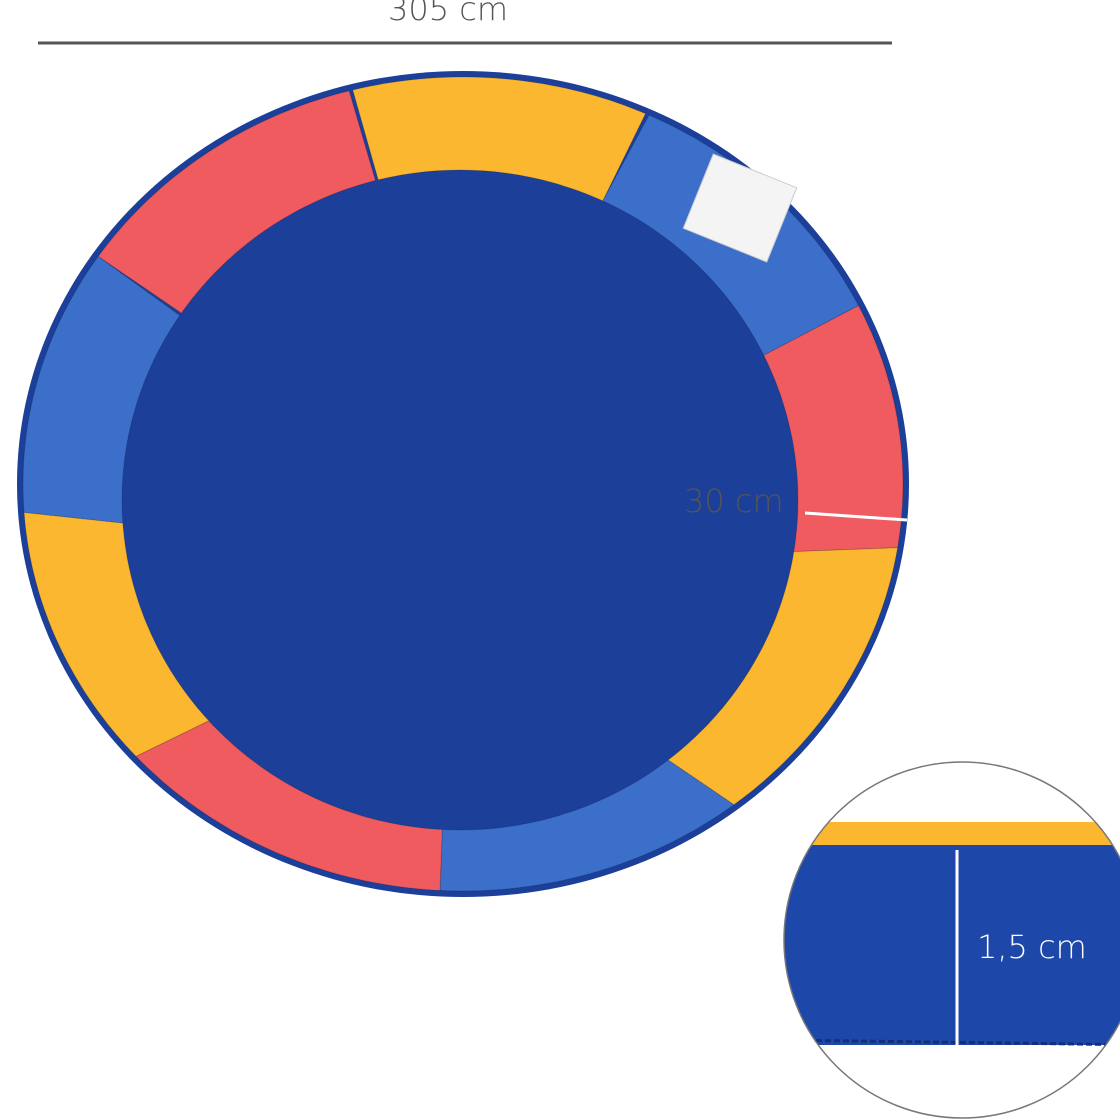  What do you see at coordinates (237, 202) in the screenshot?
I see `pad-segment-red` at bounding box center [237, 202].